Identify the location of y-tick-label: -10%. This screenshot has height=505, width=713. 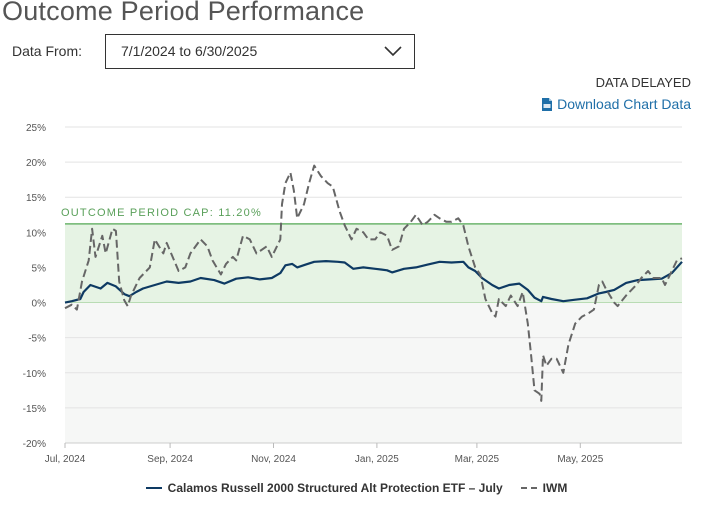
(34, 374).